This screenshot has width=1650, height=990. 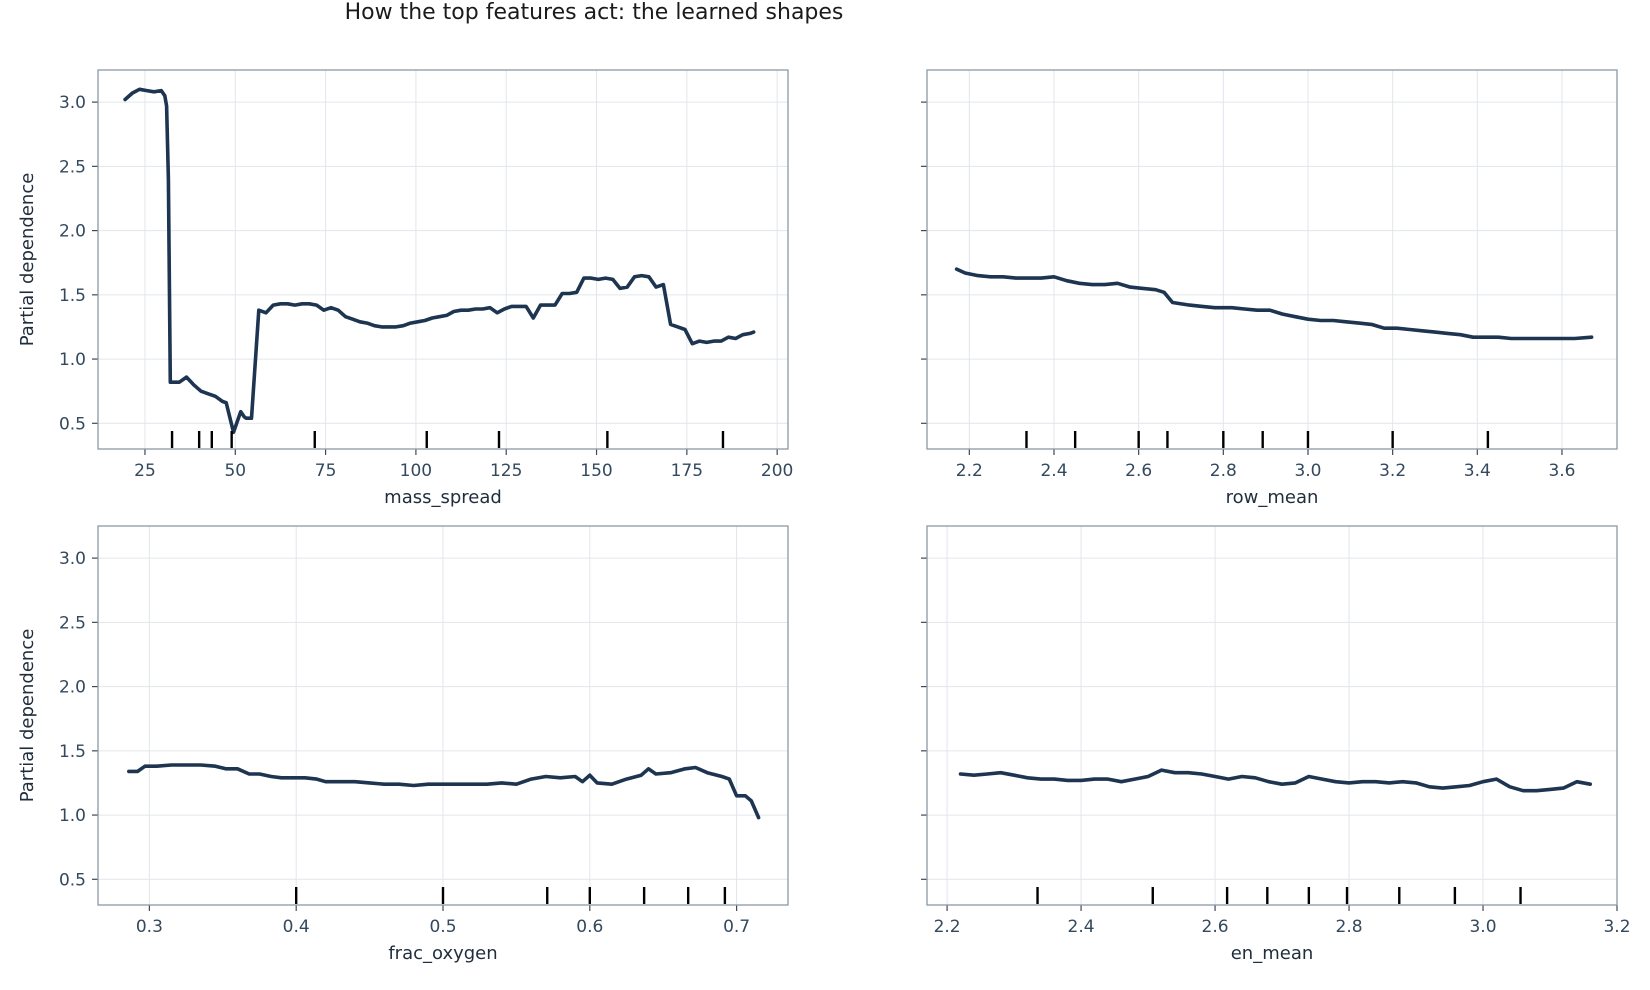 What do you see at coordinates (777, 471) in the screenshot?
I see `x-tick-label: 200` at bounding box center [777, 471].